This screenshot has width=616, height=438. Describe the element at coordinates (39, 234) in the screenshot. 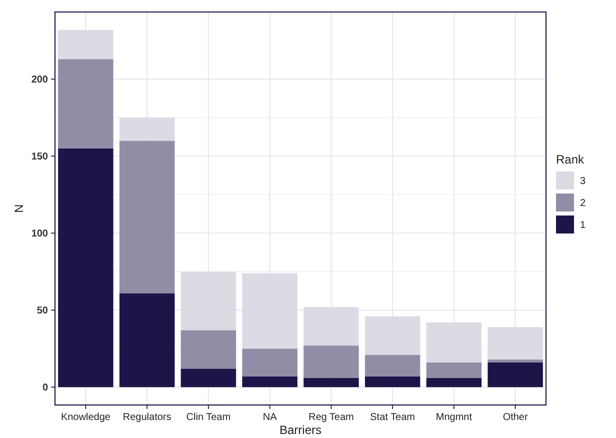

I see `y-tick-label: 100` at that location.